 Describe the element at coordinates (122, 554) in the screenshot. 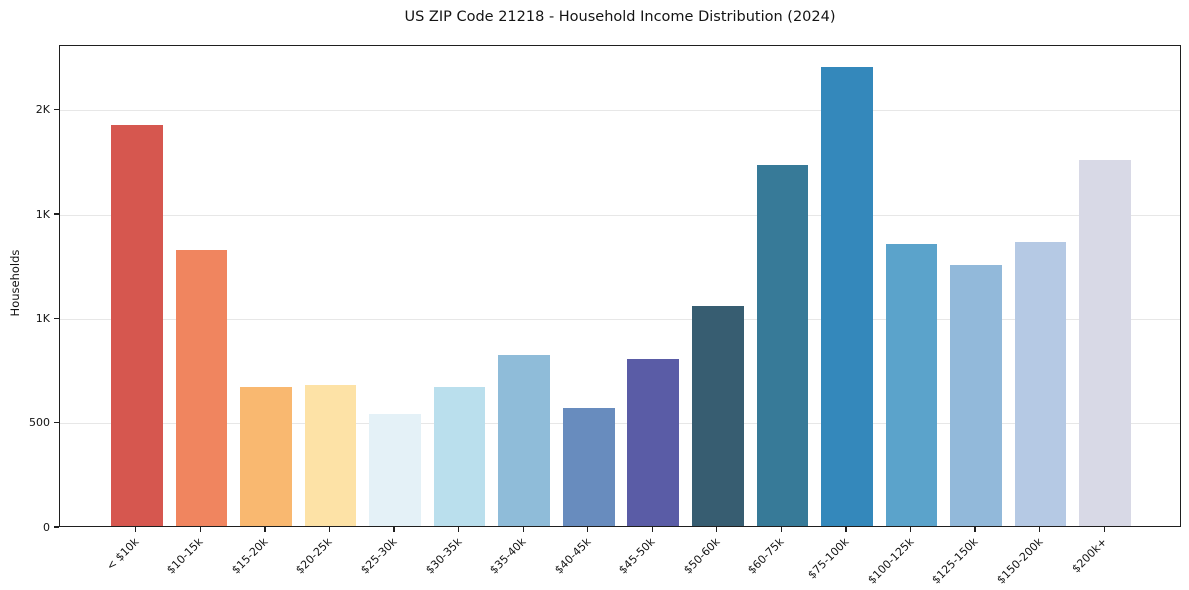

I see `x-tick-label: < $10k` at that location.